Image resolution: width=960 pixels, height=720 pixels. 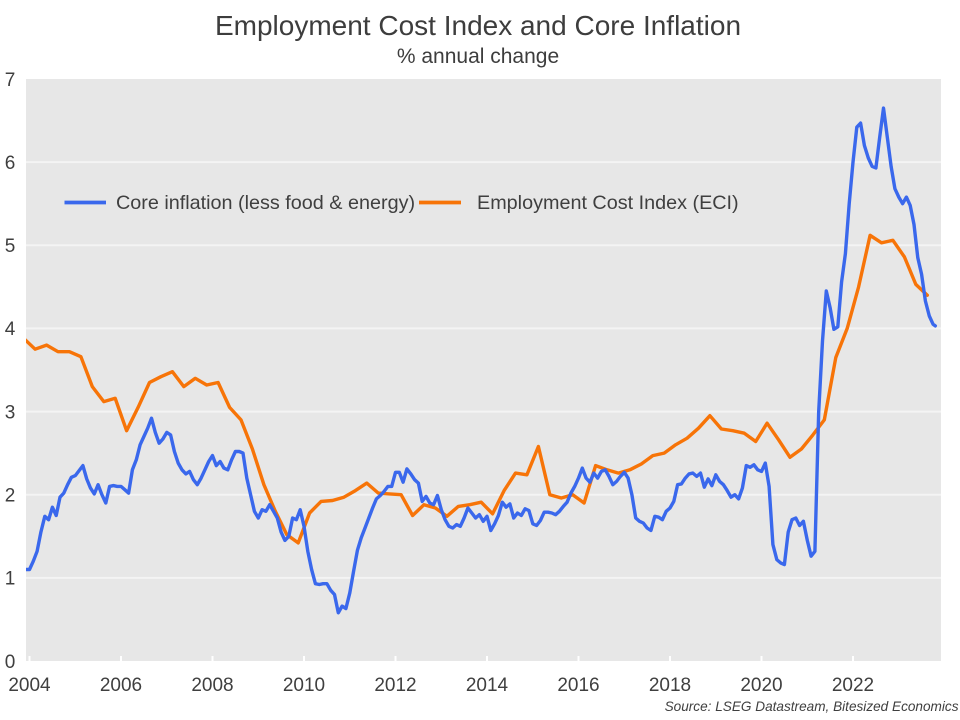 What do you see at coordinates (10, 412) in the screenshot?
I see `svg-text: 3` at bounding box center [10, 412].